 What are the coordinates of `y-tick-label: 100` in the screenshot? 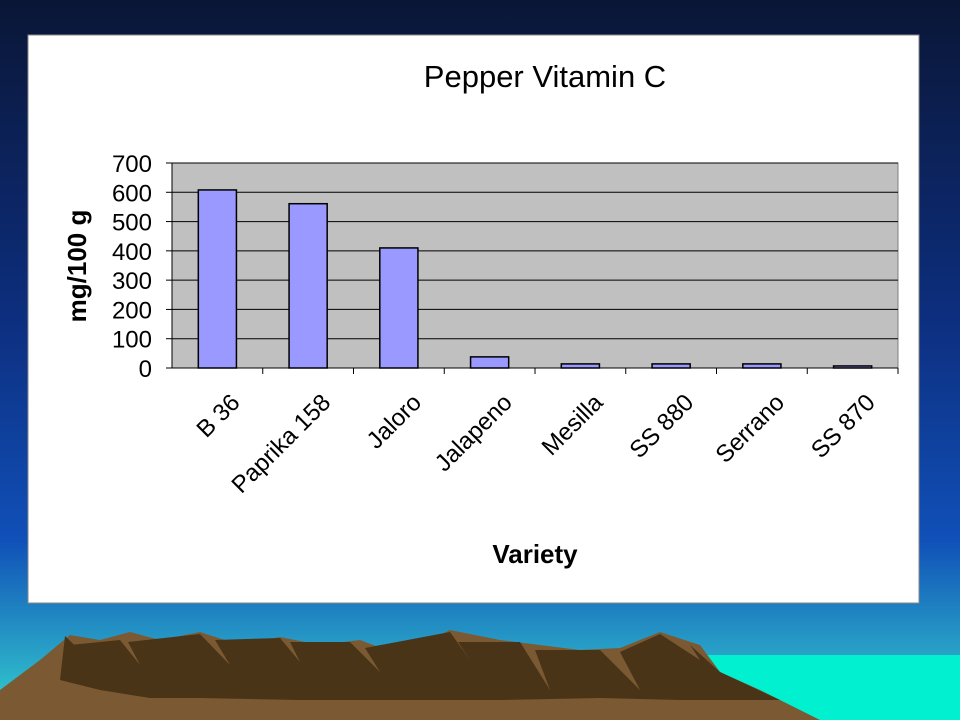 It's located at (132, 340).